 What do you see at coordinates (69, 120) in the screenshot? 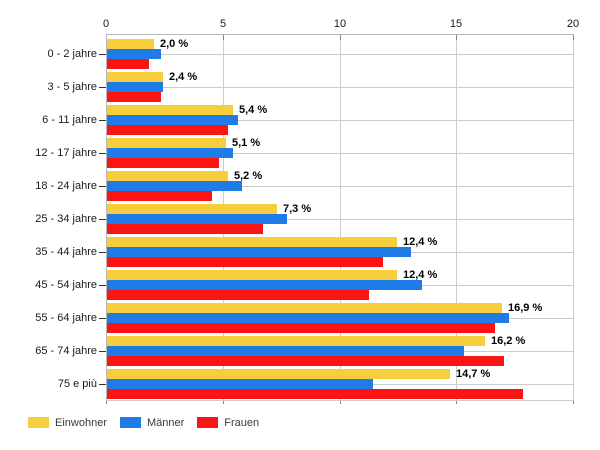
I see `y-category-label: 6 - 11 jahre` at bounding box center [69, 120].